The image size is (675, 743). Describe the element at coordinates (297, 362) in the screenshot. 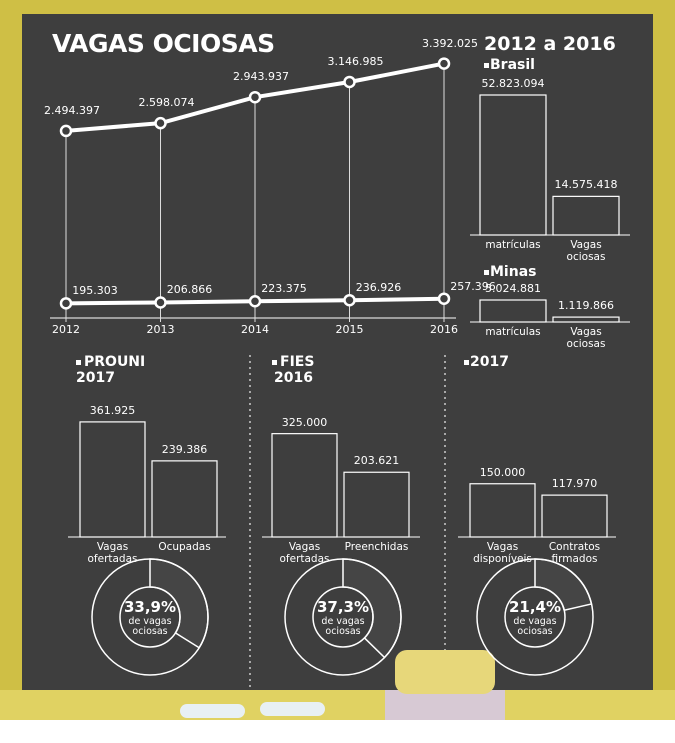

I see `chart-title: FIES` at that location.